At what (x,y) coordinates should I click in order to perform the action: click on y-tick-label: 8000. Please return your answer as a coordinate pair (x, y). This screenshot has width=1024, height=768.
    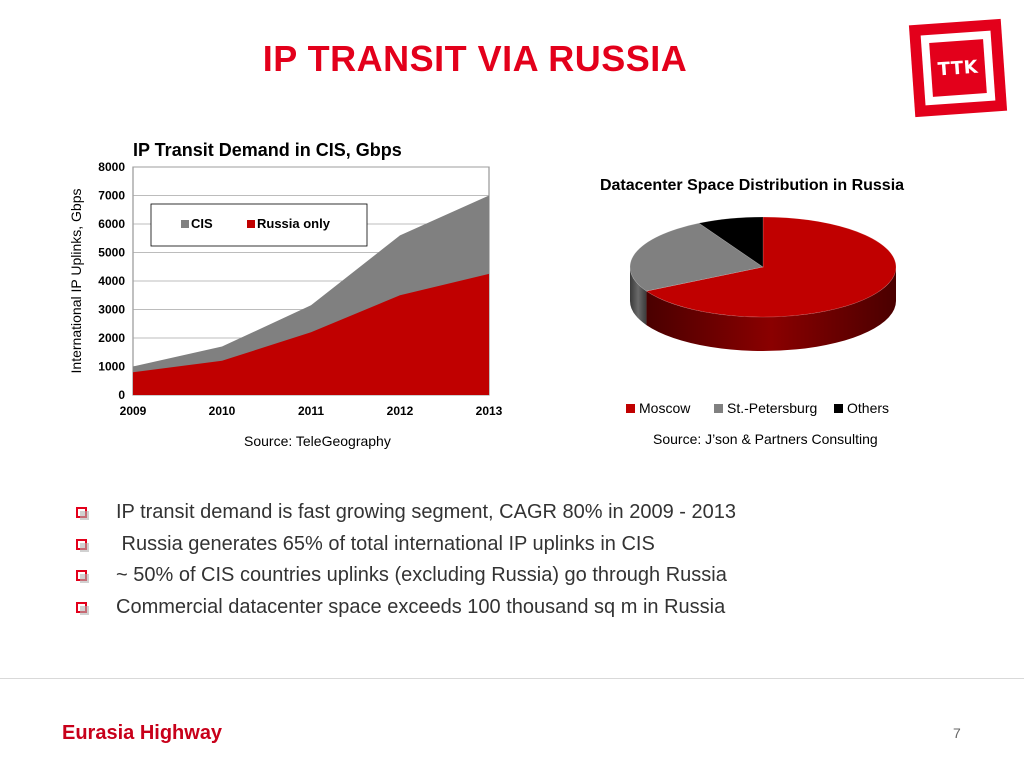
    Looking at the image, I should click on (111, 167).